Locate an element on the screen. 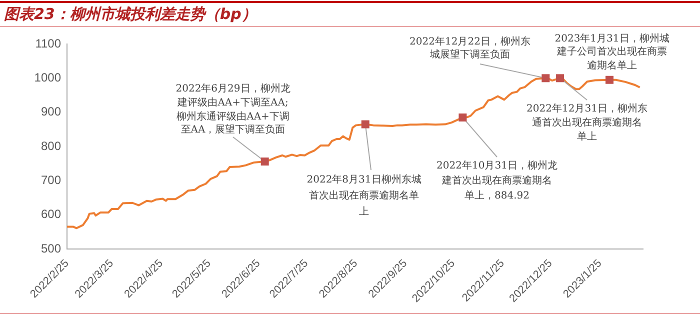  y-tick-label: 600 is located at coordinates (51, 214).